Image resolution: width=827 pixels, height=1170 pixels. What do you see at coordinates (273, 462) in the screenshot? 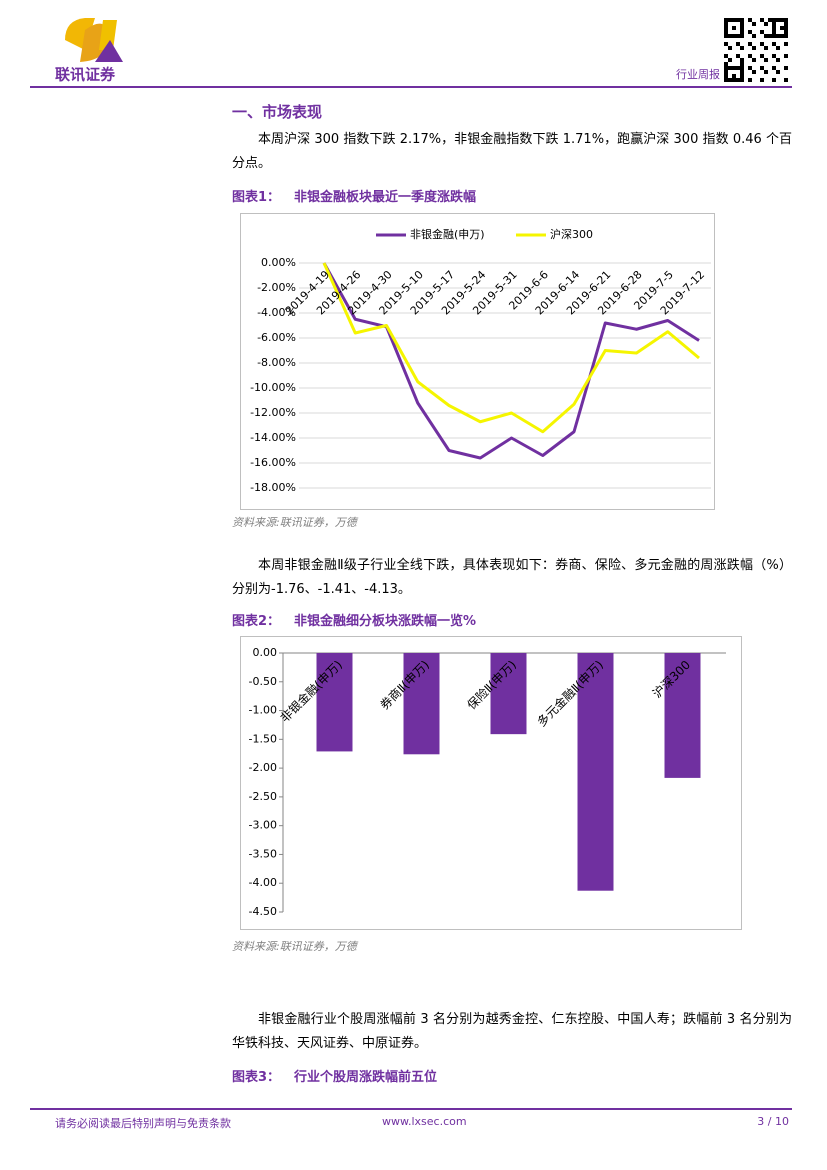
I see `y-tick-label: -16.00%` at bounding box center [273, 462].